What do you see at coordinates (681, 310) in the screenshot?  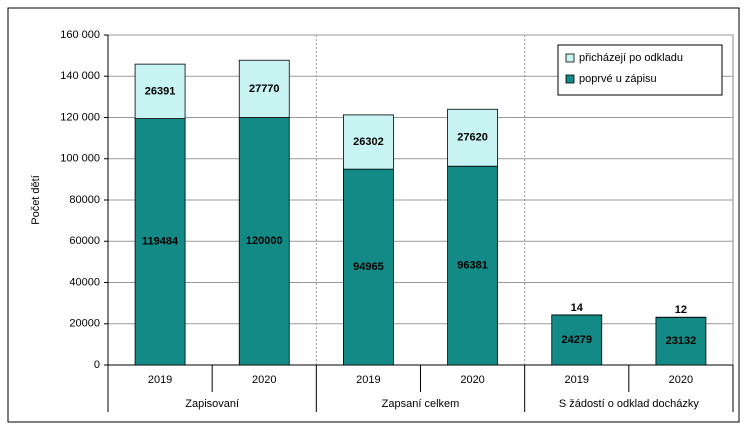 I see `data-label: 12` at bounding box center [681, 310].